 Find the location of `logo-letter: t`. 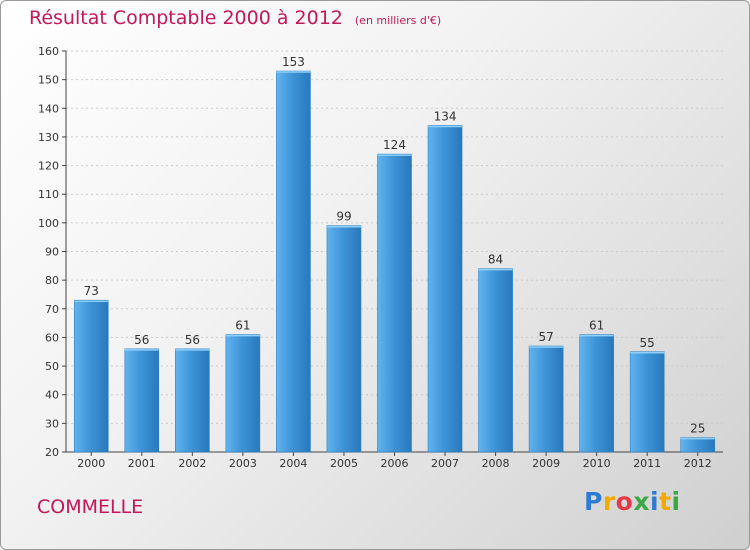

logo-letter: t is located at coordinates (665, 501).